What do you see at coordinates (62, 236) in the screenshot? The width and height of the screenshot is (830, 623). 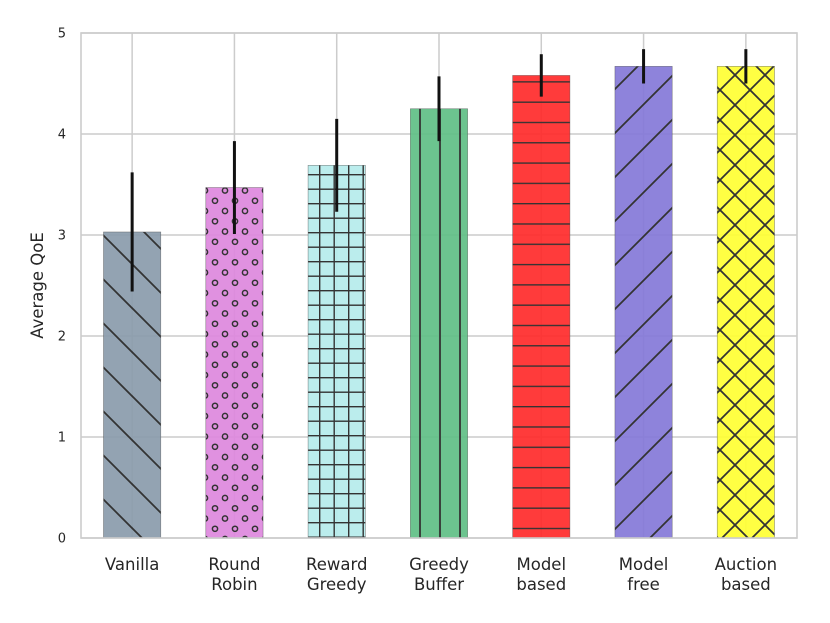 I see `y-tick-label: 3` at bounding box center [62, 236].